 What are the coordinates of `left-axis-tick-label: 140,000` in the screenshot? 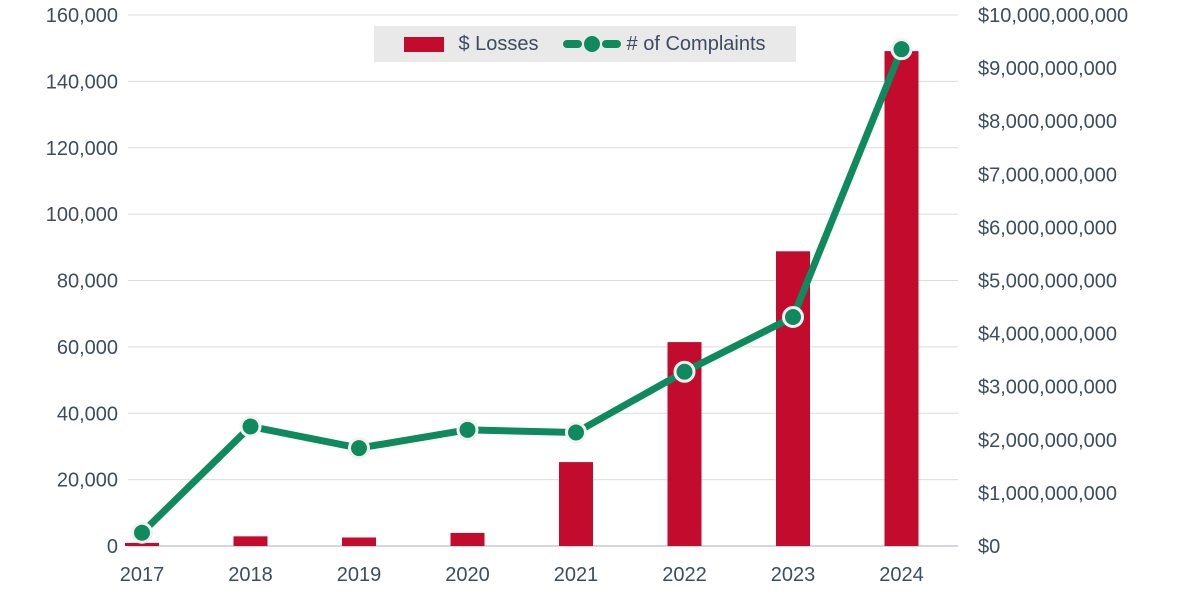 It's located at (82, 82).